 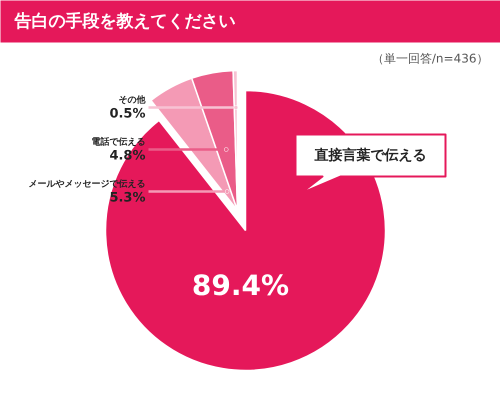 What do you see at coordinates (127, 114) in the screenshot?
I see `data-label: 0.5%` at bounding box center [127, 114].